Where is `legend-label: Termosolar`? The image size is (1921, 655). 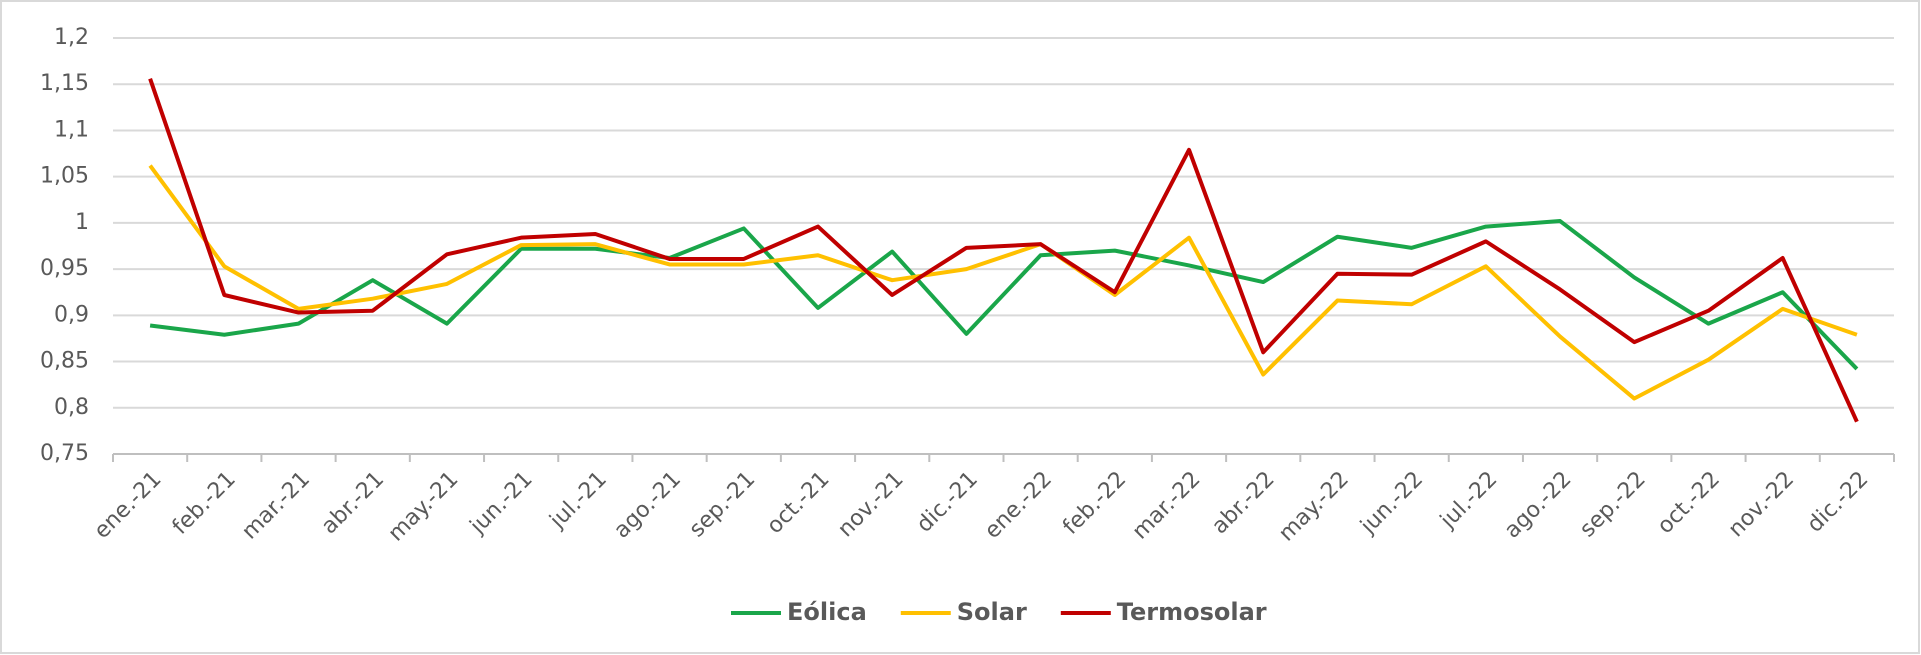 legend-label: Termosolar is located at coordinates (1192, 612).